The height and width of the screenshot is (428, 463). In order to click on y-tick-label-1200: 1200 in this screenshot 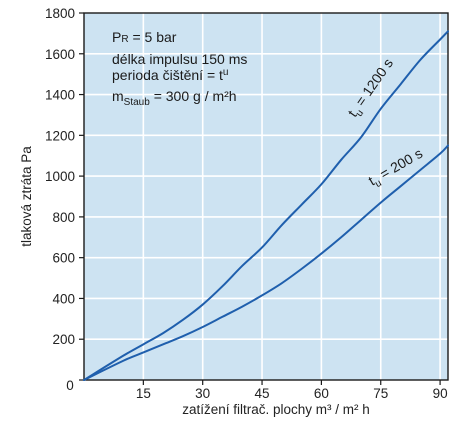, I will do `click(60, 135)`.